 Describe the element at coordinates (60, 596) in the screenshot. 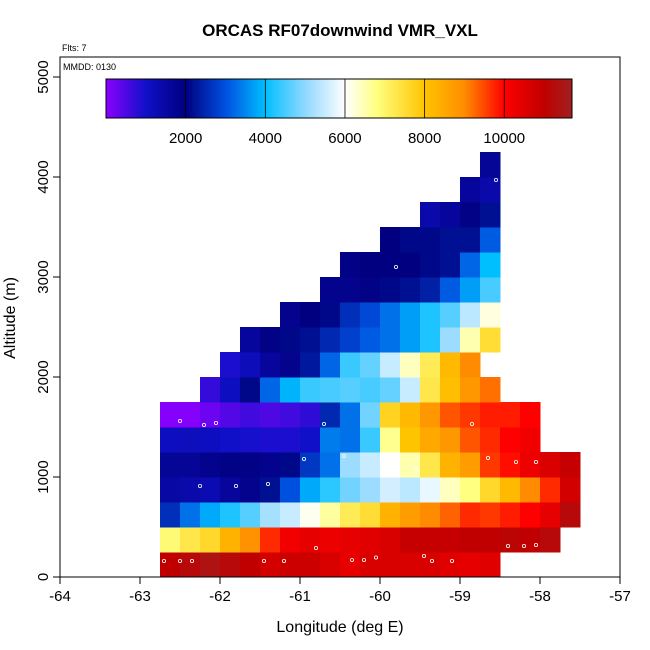

I see `x-tick-label: -64` at that location.